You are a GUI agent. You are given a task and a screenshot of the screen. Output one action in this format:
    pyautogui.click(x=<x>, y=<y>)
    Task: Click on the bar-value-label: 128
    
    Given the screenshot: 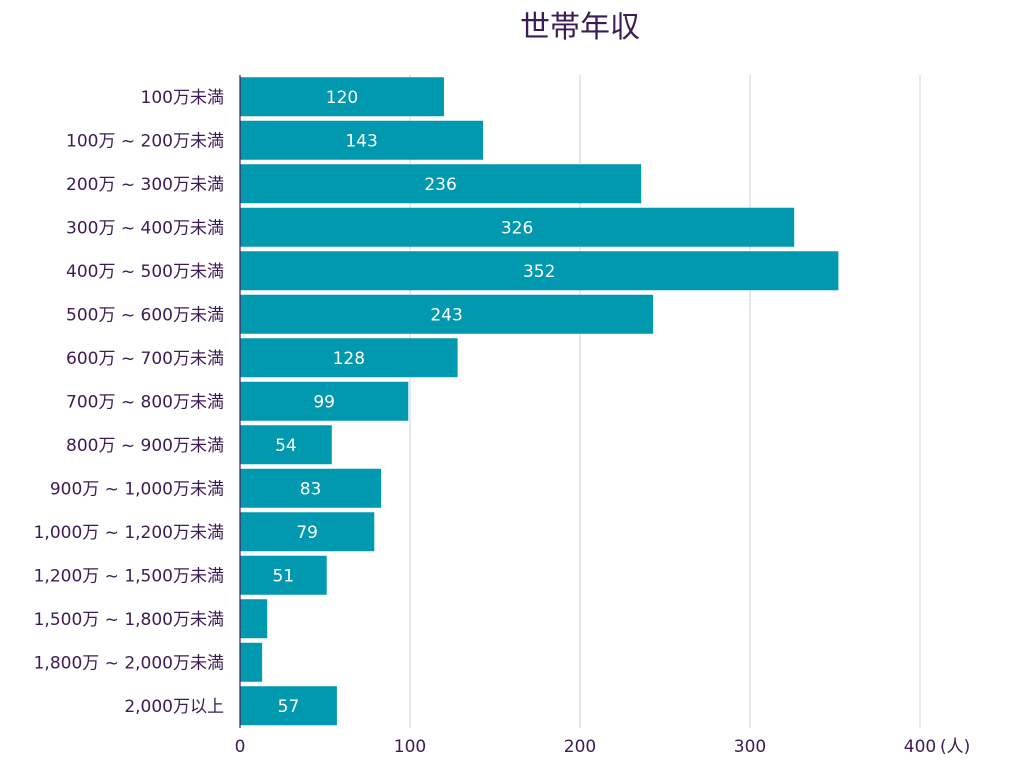 What is the action you would take?
    pyautogui.click(x=349, y=359)
    